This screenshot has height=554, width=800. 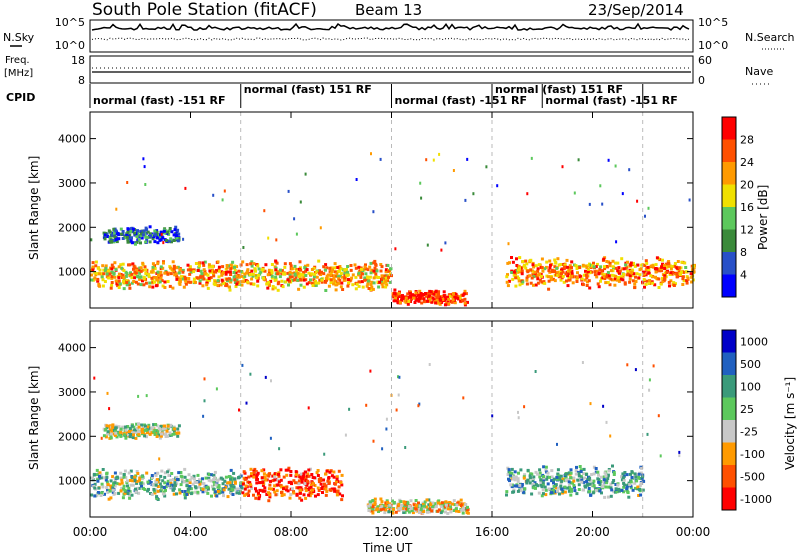 What do you see at coordinates (72, 227) in the screenshot?
I see `y-tick-label: 2000` at bounding box center [72, 227].